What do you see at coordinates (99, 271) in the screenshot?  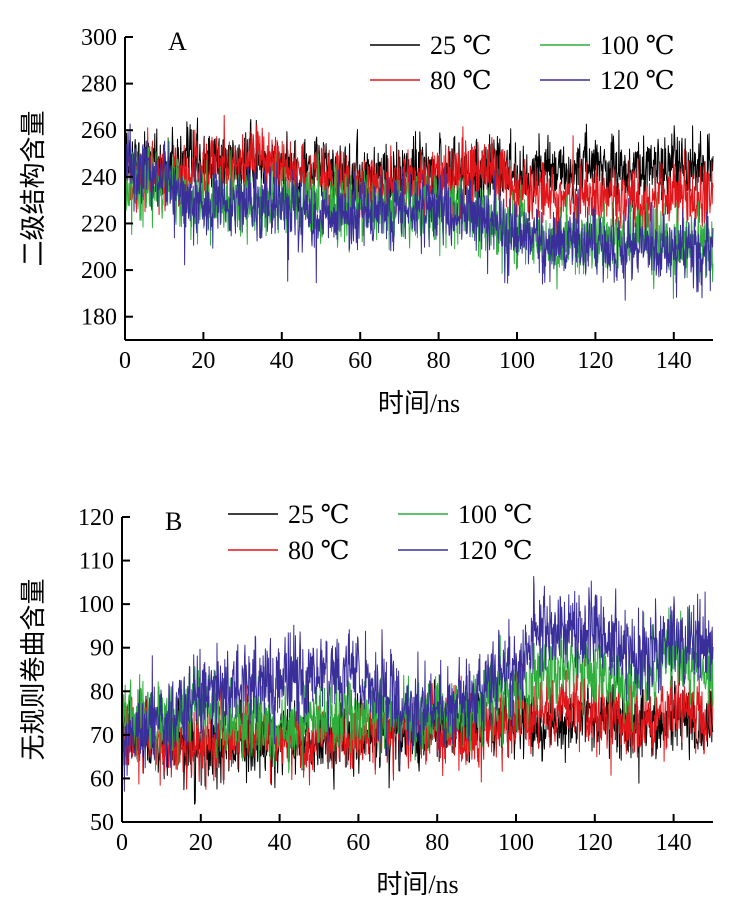 I see `y-tick-label: 200` at bounding box center [99, 271].